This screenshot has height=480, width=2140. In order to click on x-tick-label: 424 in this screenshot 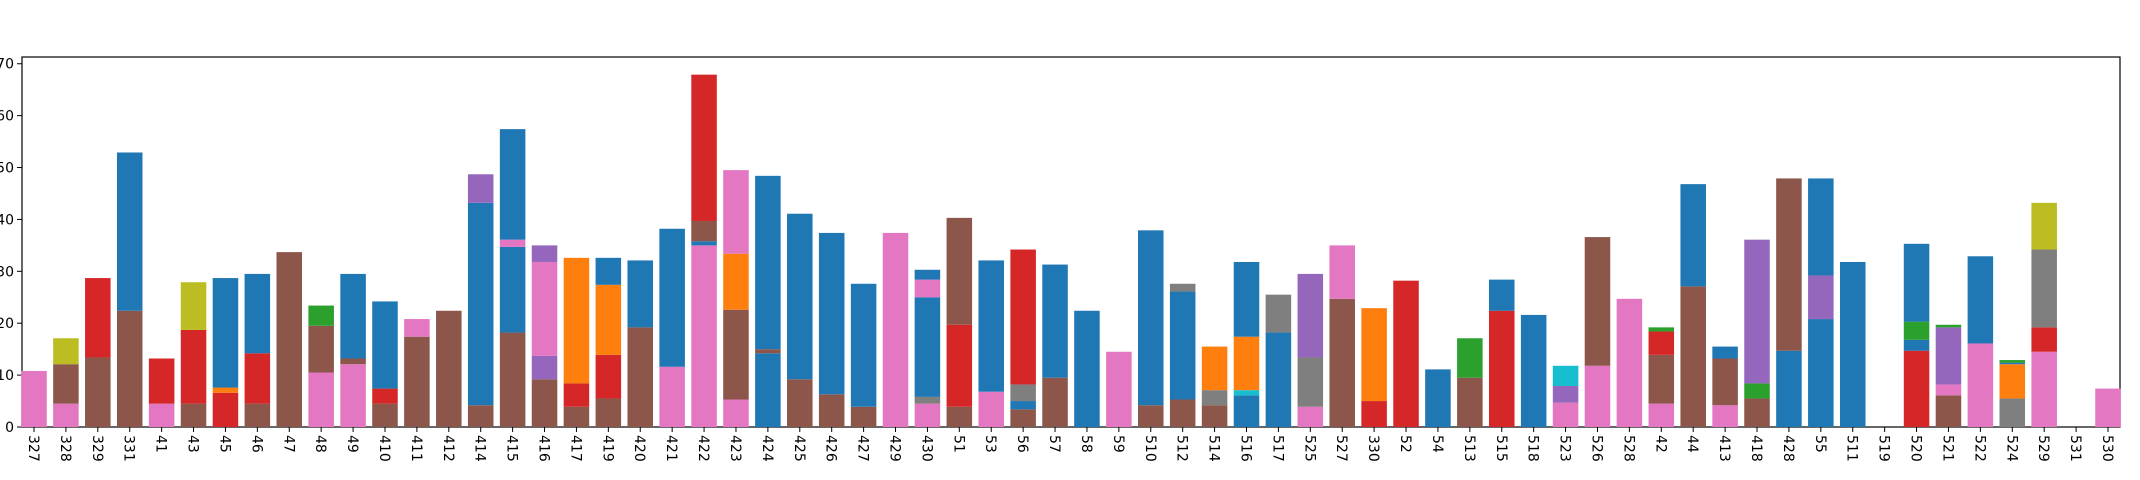, I will do `click(767, 448)`.